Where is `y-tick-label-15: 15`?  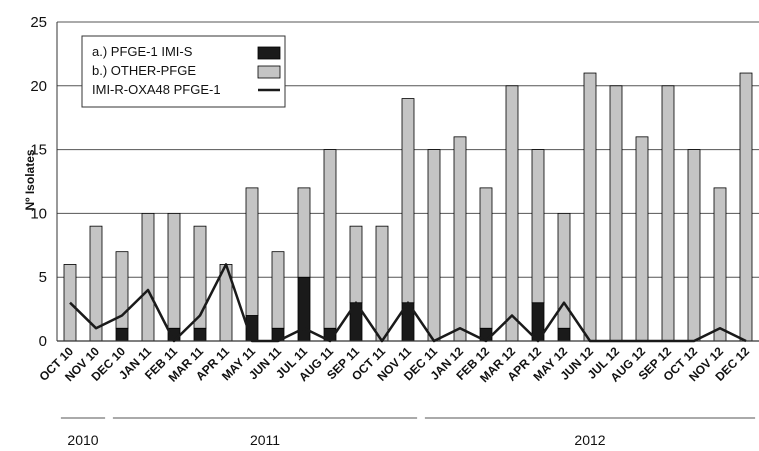 y-tick-label-15: 15 is located at coordinates (38, 150).